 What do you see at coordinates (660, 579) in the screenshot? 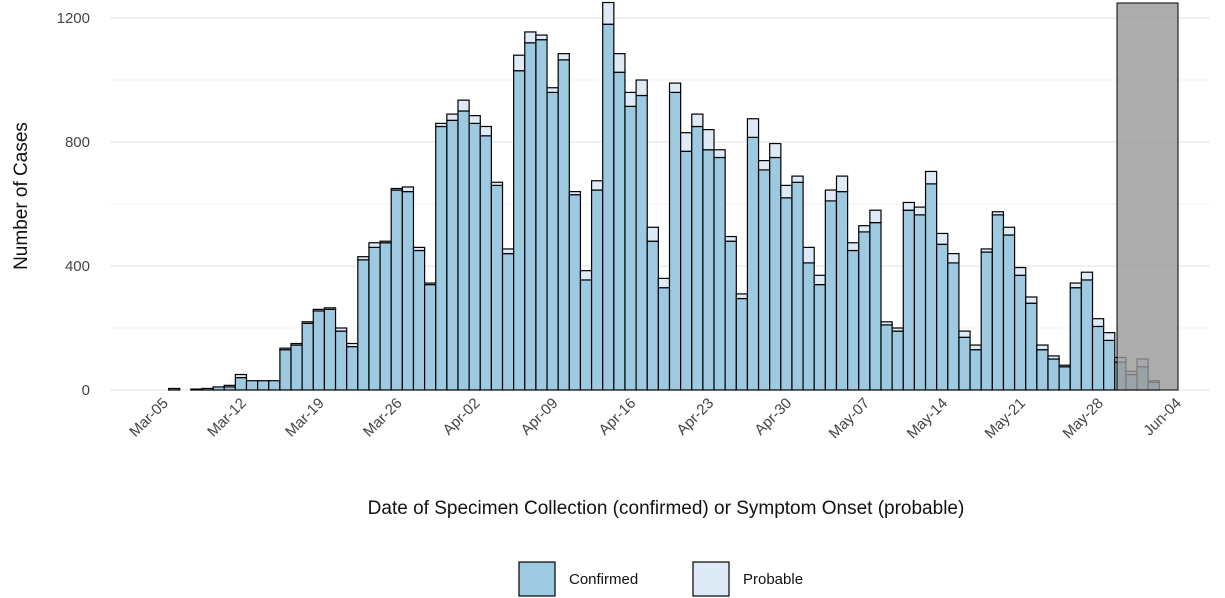
I see `legend: Confirmed Probable` at bounding box center [660, 579].